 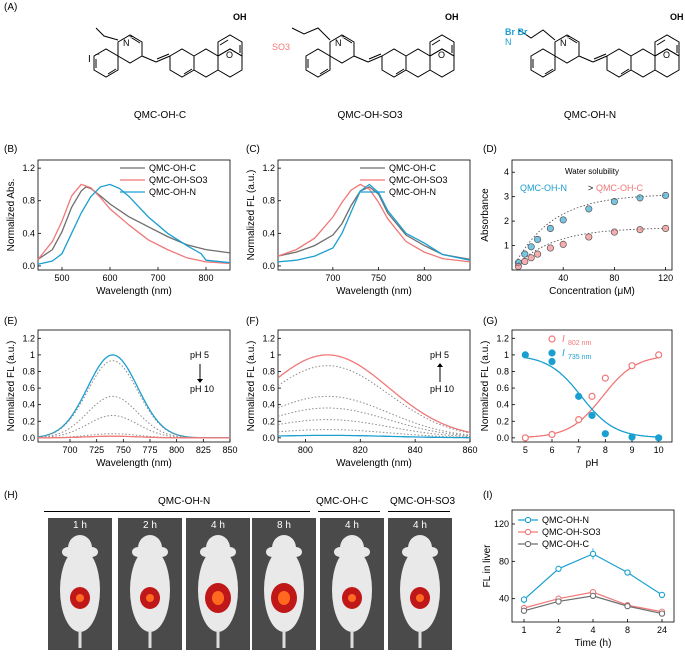 I want to click on x-tick-label: 2, so click(x=558, y=630).